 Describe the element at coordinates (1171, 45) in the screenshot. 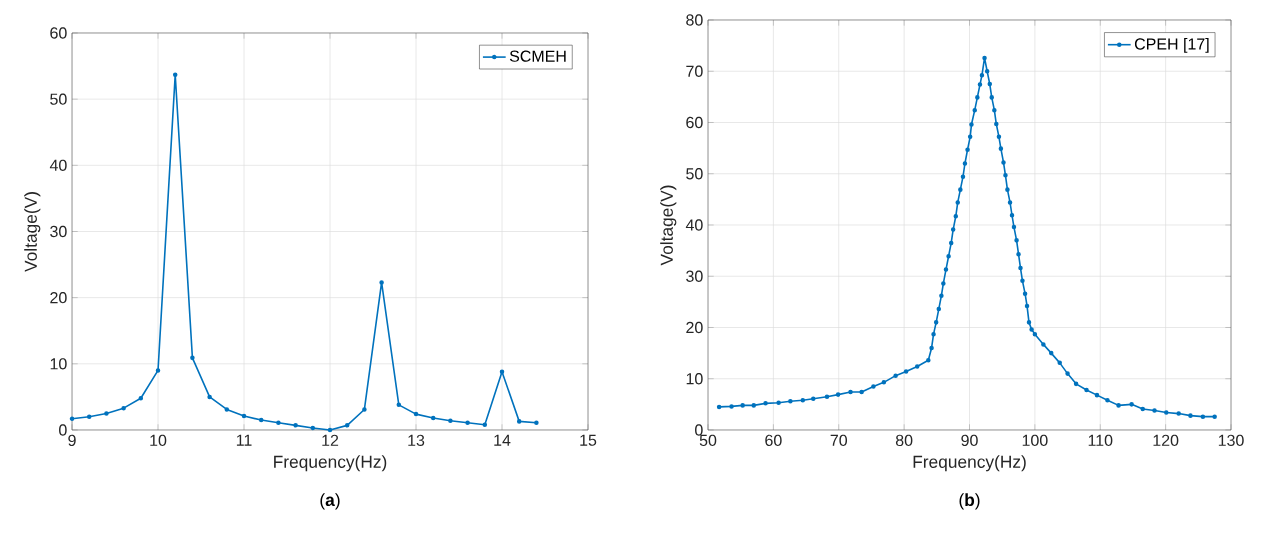

I see `legend-label: CPEH [17]` at that location.